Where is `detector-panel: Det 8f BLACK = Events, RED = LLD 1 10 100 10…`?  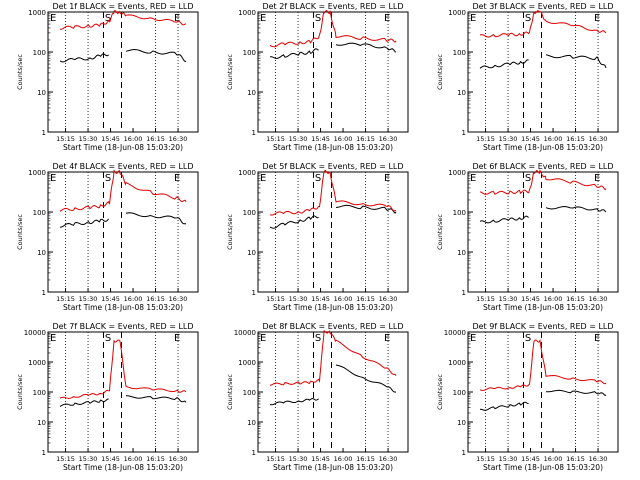
detector-panel: Det 8f BLACK = Events, RED = LLD 1 10 100 10… is located at coordinates (317, 397).